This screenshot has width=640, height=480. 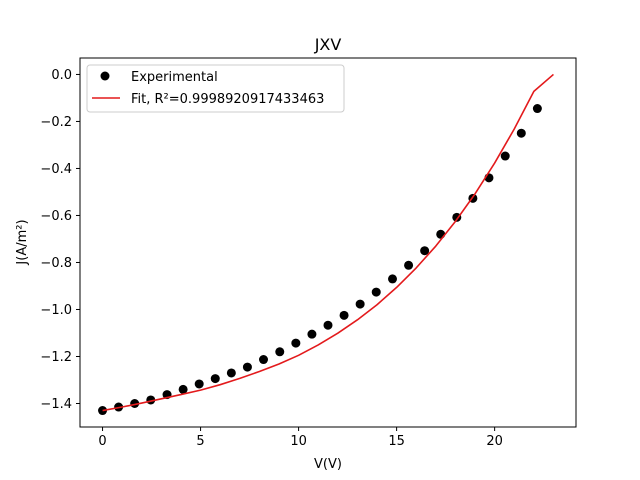 What do you see at coordinates (102, 441) in the screenshot?
I see `x-tick-label: 0` at bounding box center [102, 441].